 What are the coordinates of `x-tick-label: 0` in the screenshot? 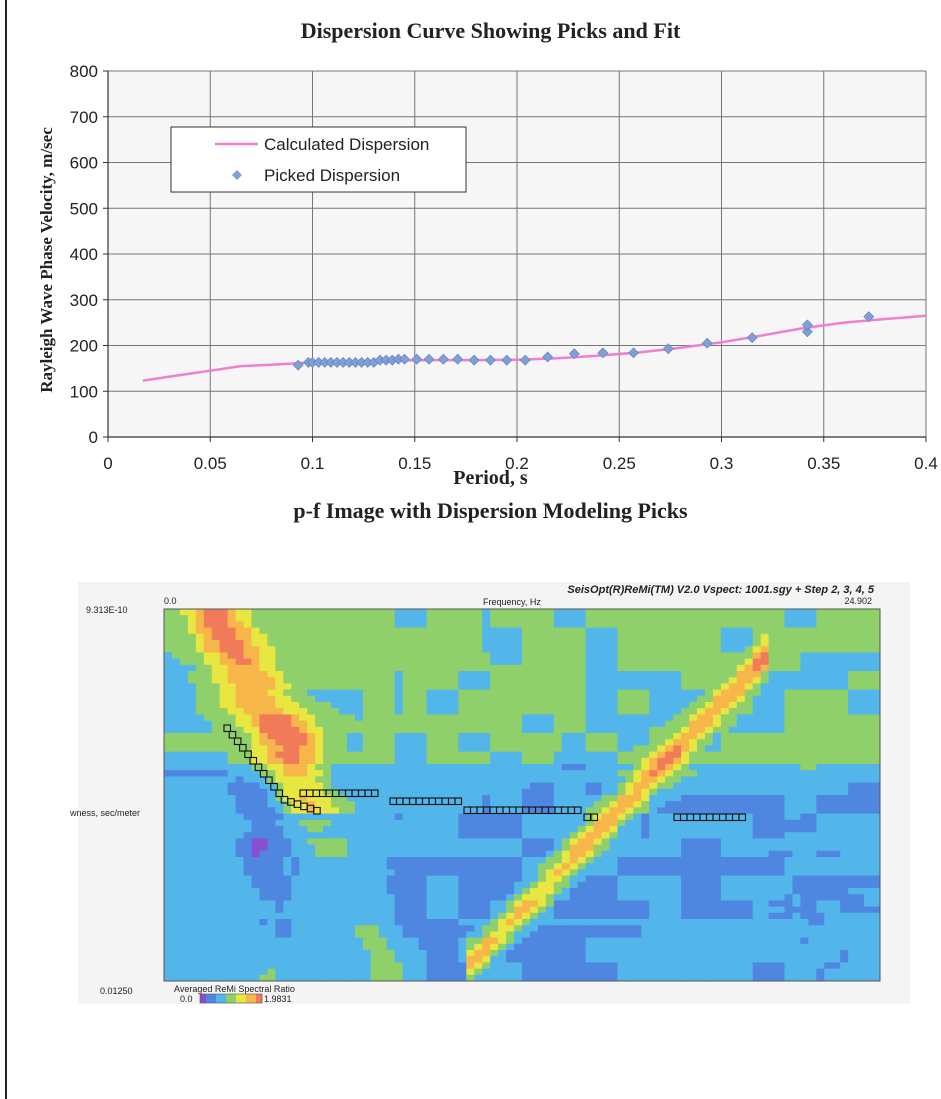 It's located at (107, 462).